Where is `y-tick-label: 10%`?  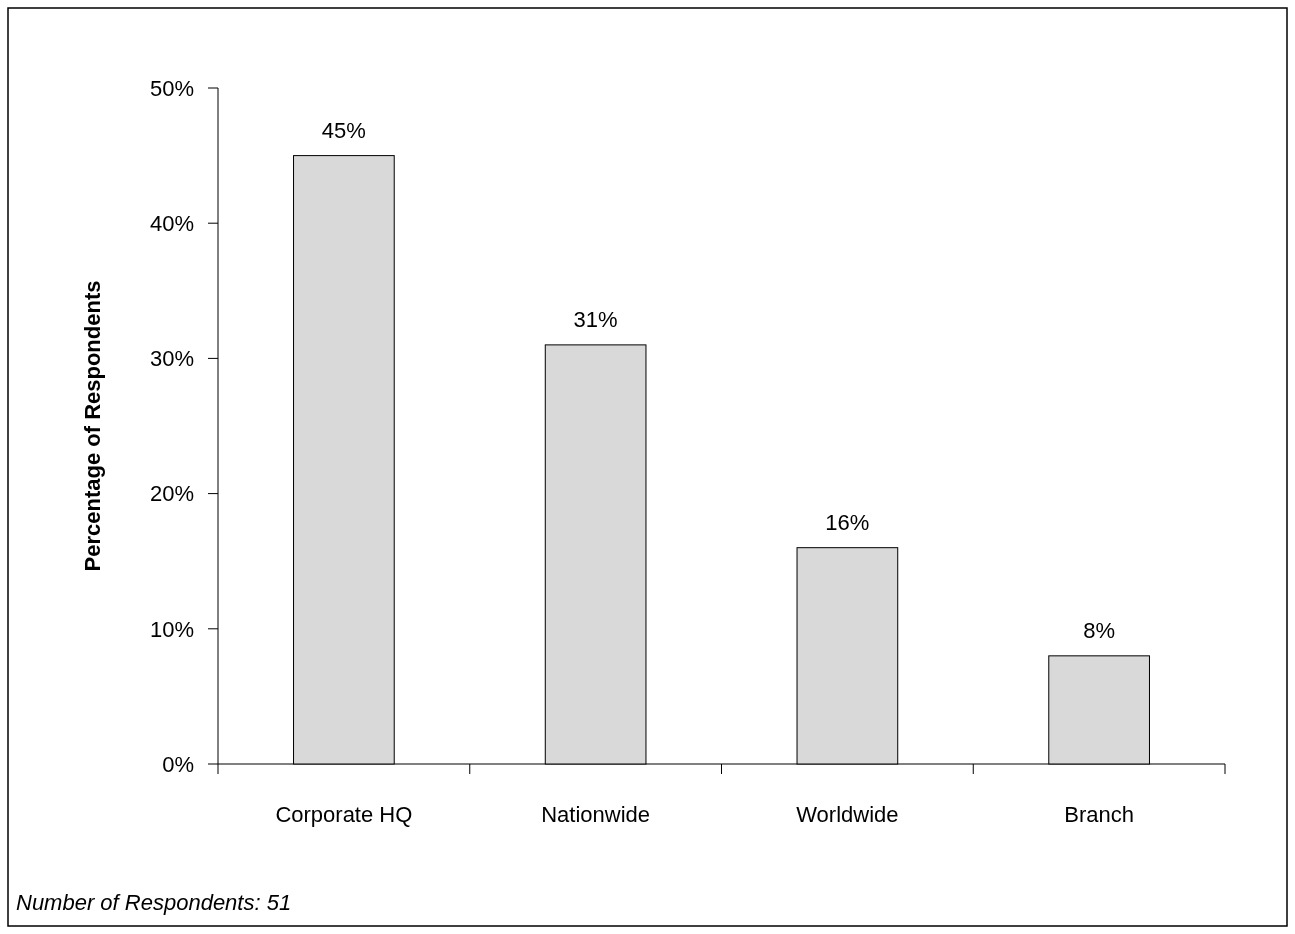 y-tick-label: 10% is located at coordinates (171, 629).